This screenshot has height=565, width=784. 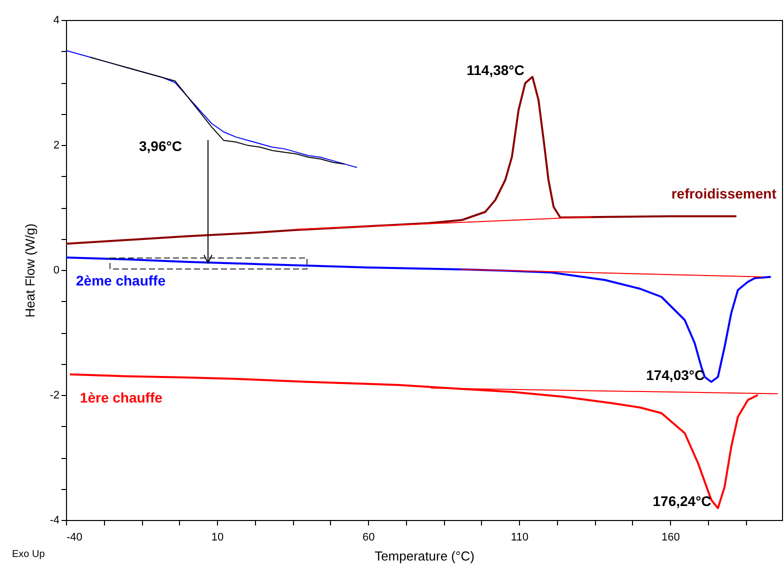 What do you see at coordinates (724, 193) in the screenshot?
I see `series-label: refroidissement` at bounding box center [724, 193].